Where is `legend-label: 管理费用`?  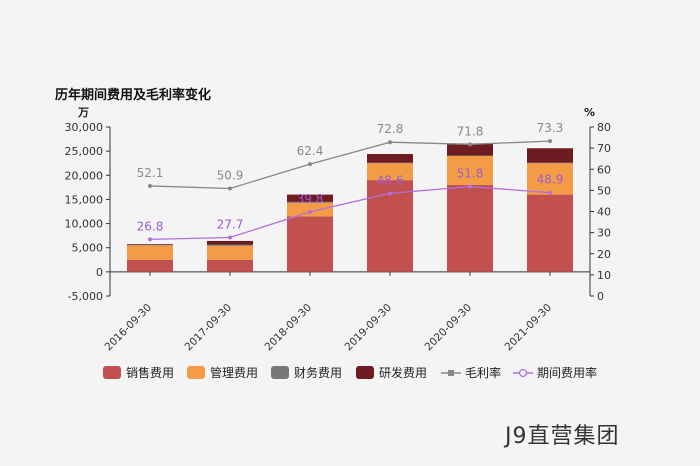
legend-label: 管理费用 is located at coordinates (234, 372).